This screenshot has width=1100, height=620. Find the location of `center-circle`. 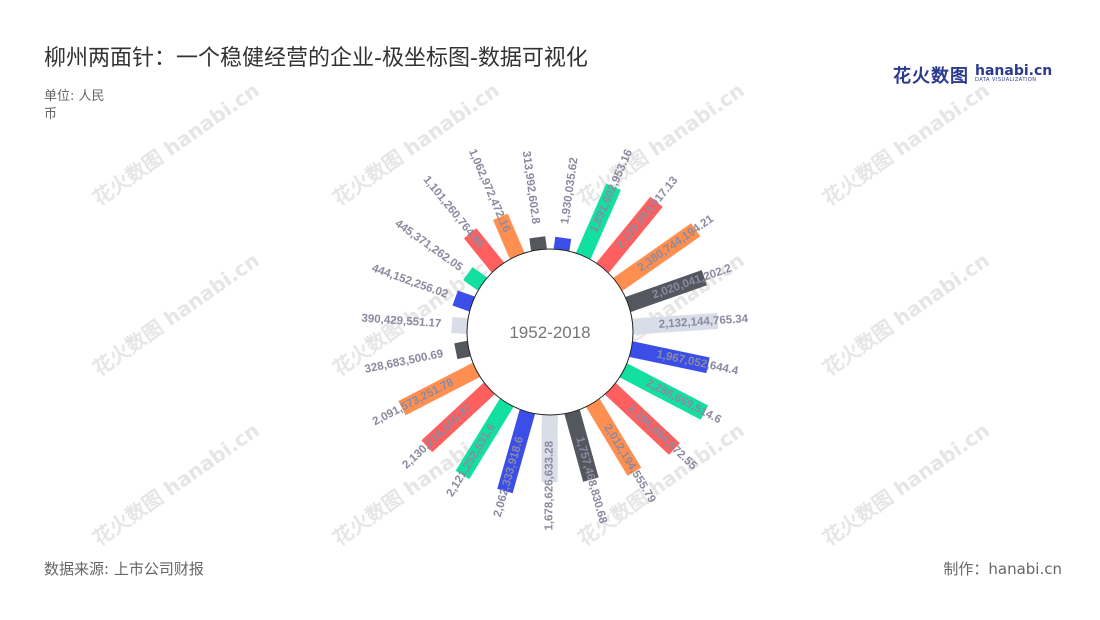

center-circle is located at coordinates (550, 332).